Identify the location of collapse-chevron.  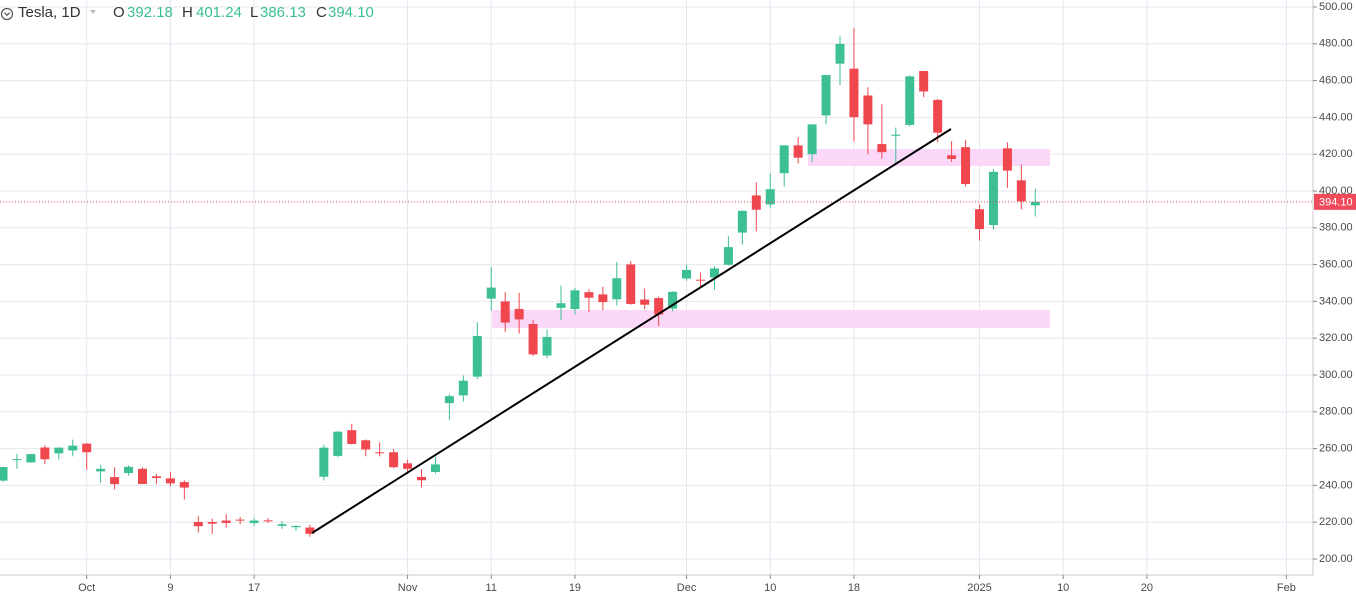
(7, 14).